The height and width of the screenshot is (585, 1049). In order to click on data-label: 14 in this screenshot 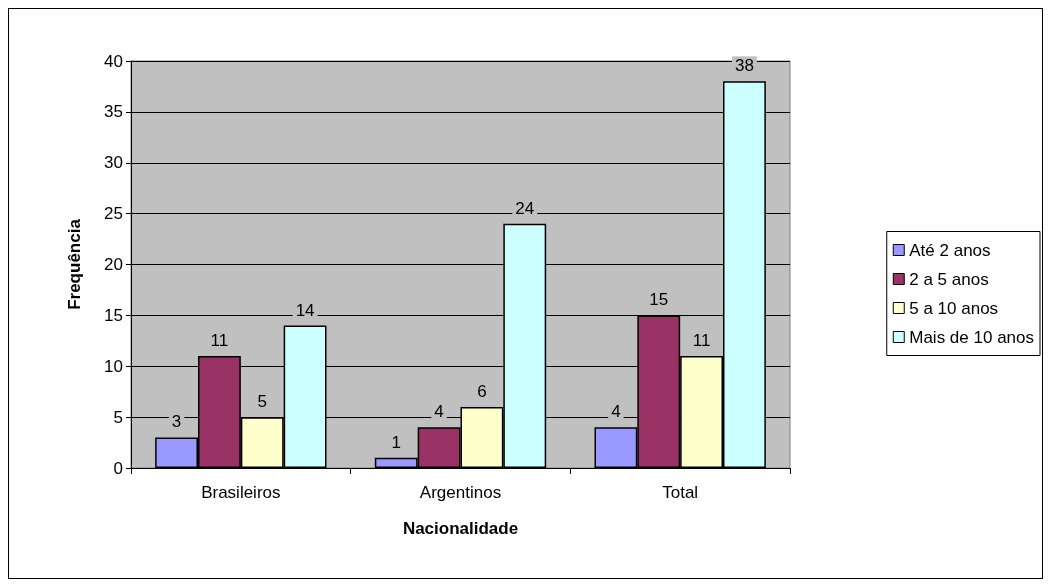, I will do `click(305, 310)`.